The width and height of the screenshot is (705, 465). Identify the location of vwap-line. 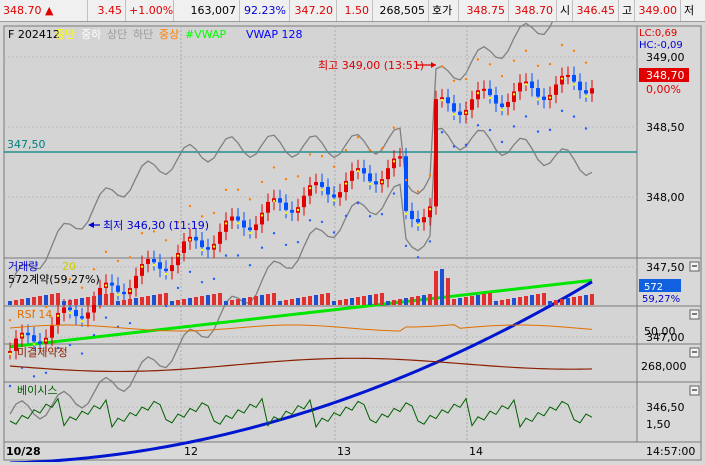
(301, 313).